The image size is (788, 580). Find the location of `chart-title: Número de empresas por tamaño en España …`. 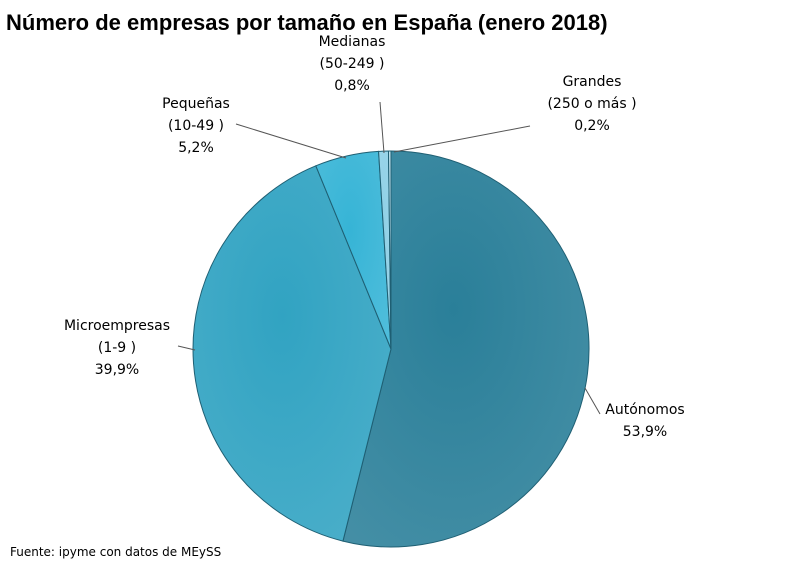

chart-title: Número de empresas por tamaño en España … is located at coordinates (307, 22).